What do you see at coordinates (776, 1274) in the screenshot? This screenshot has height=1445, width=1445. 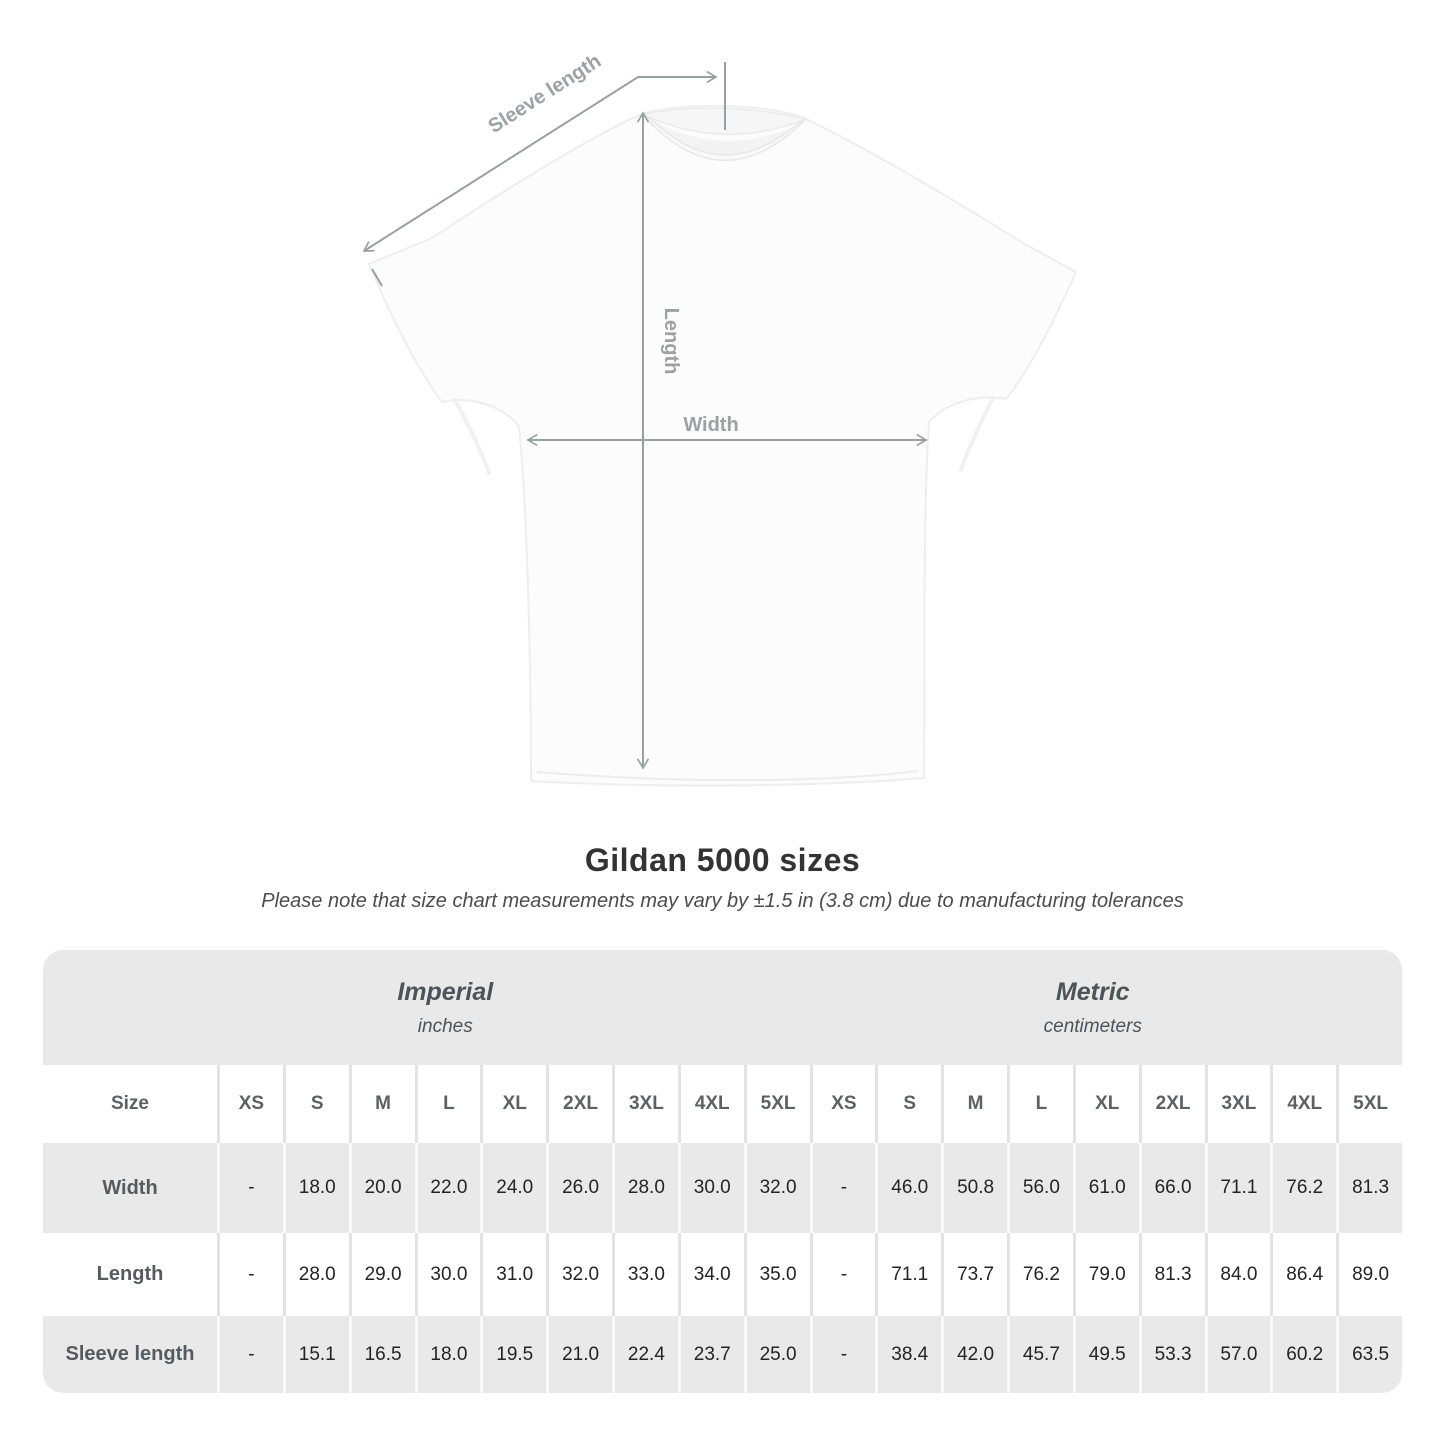 I see `imperial-value-cell: 35.0` at bounding box center [776, 1274].